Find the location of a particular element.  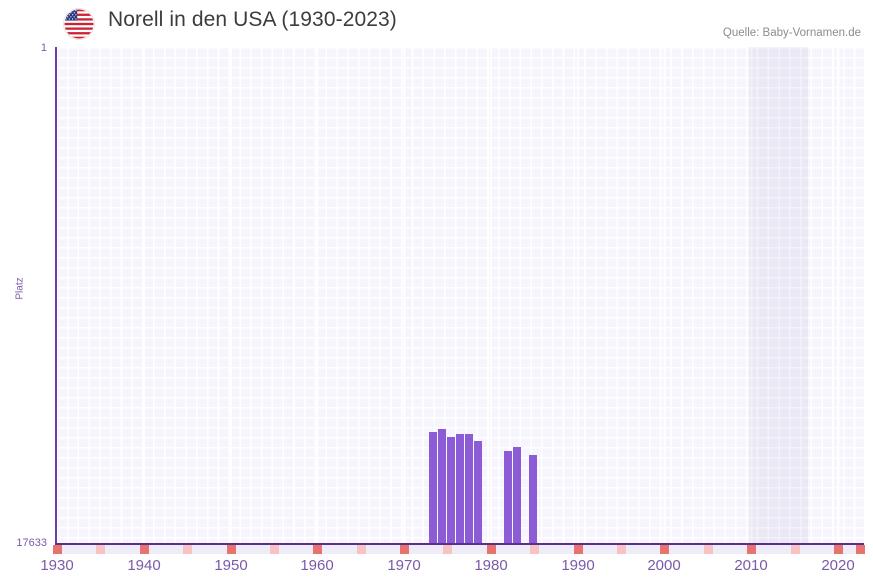

x-axis-line is located at coordinates (459, 544).